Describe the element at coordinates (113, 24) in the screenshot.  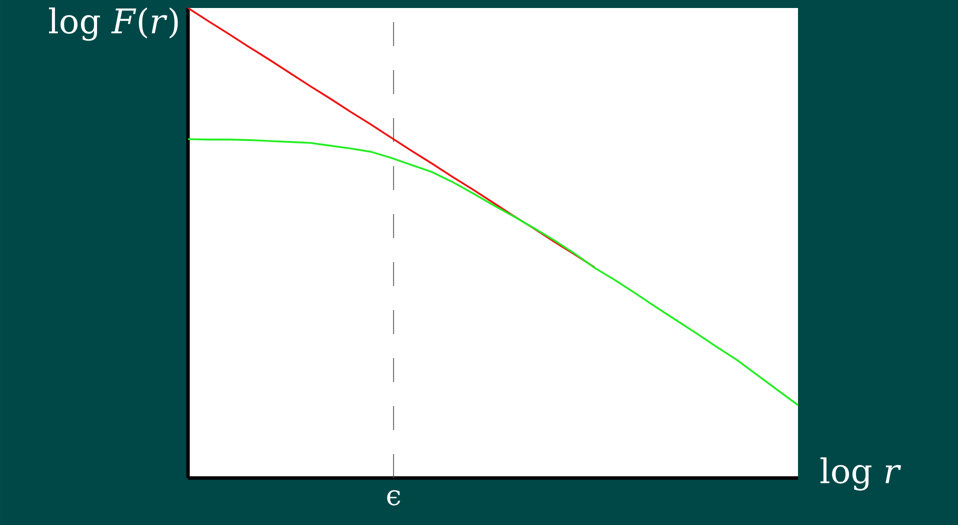
I see `y-axis-title: log F(r)` at that location.